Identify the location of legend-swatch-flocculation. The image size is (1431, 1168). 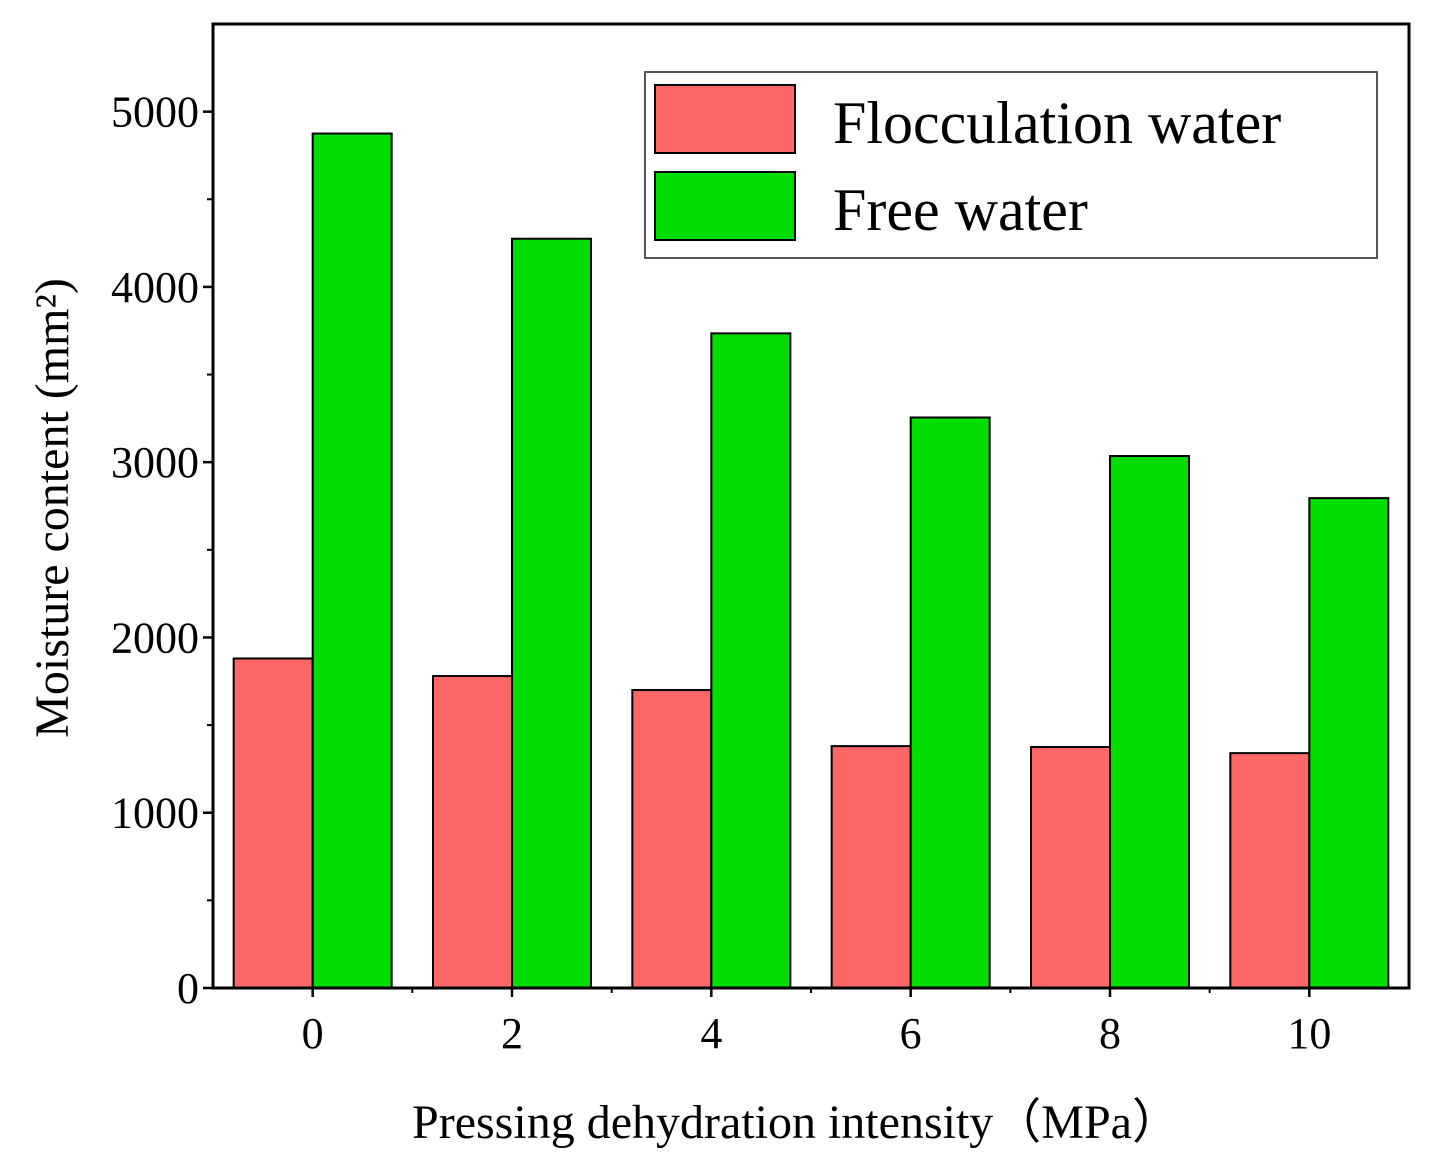
(725, 119).